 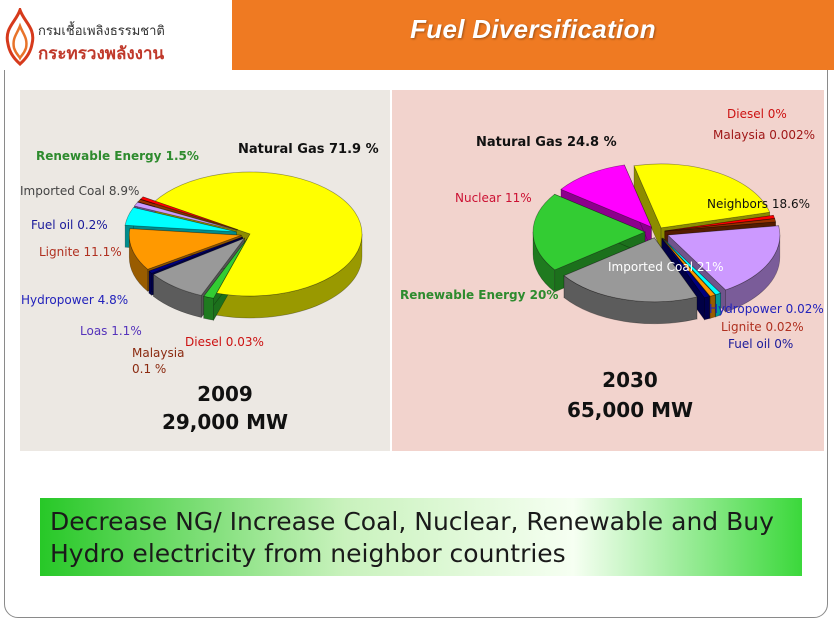 What do you see at coordinates (101, 31) in the screenshot?
I see `org-name-line1: กรมเชื้อเพลิงธรรมชาติ` at bounding box center [101, 31].